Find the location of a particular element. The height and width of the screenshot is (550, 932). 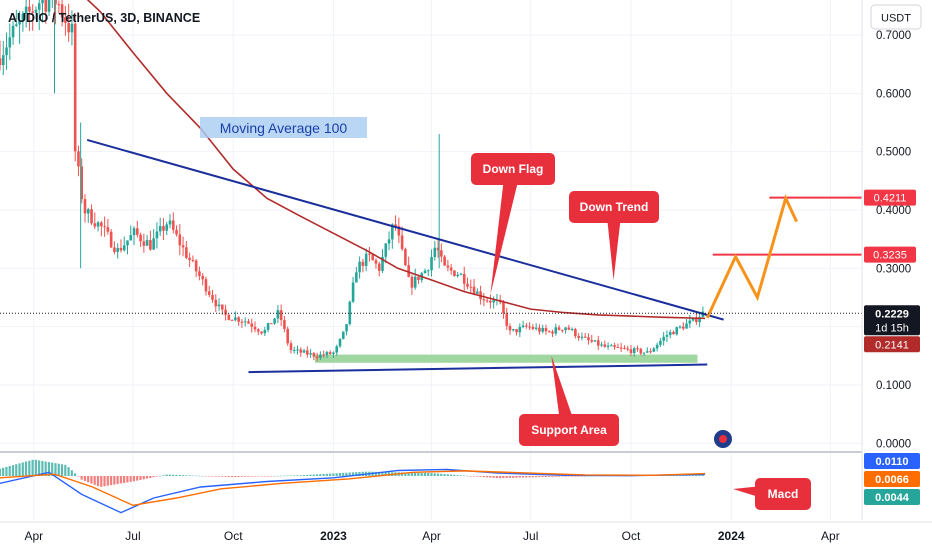

down-trend-callout-text: Down Trend is located at coordinates (614, 207).